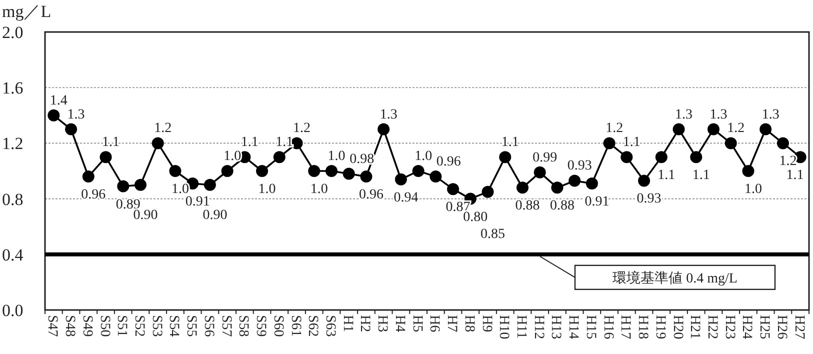 The image size is (813, 354). Describe the element at coordinates (59, 100) in the screenshot. I see `data-label: 1.4` at that location.